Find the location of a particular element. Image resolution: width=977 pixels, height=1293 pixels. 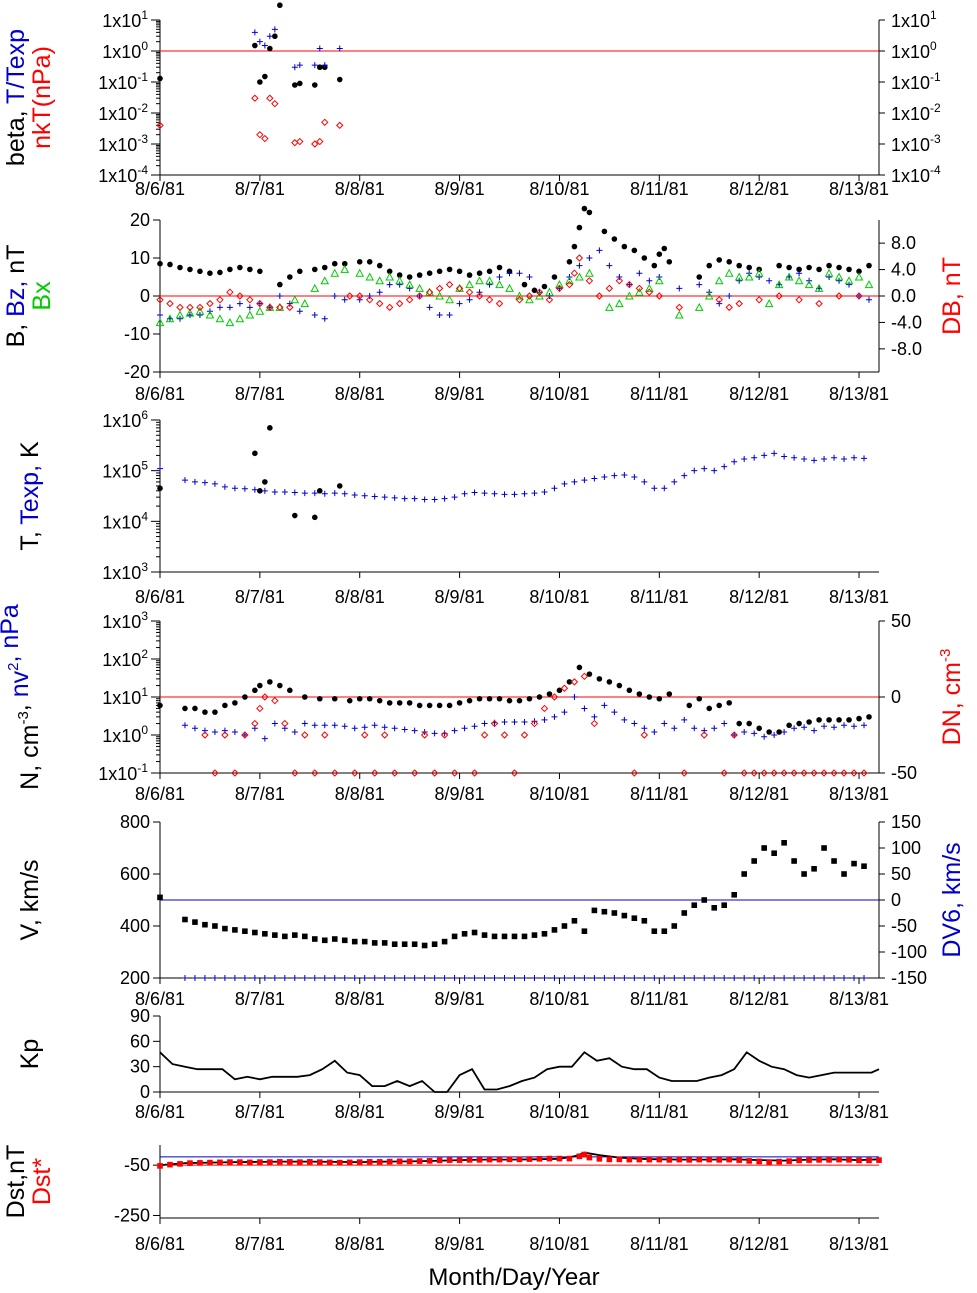

x-tick-label: 8/11/81 is located at coordinates (659, 794).